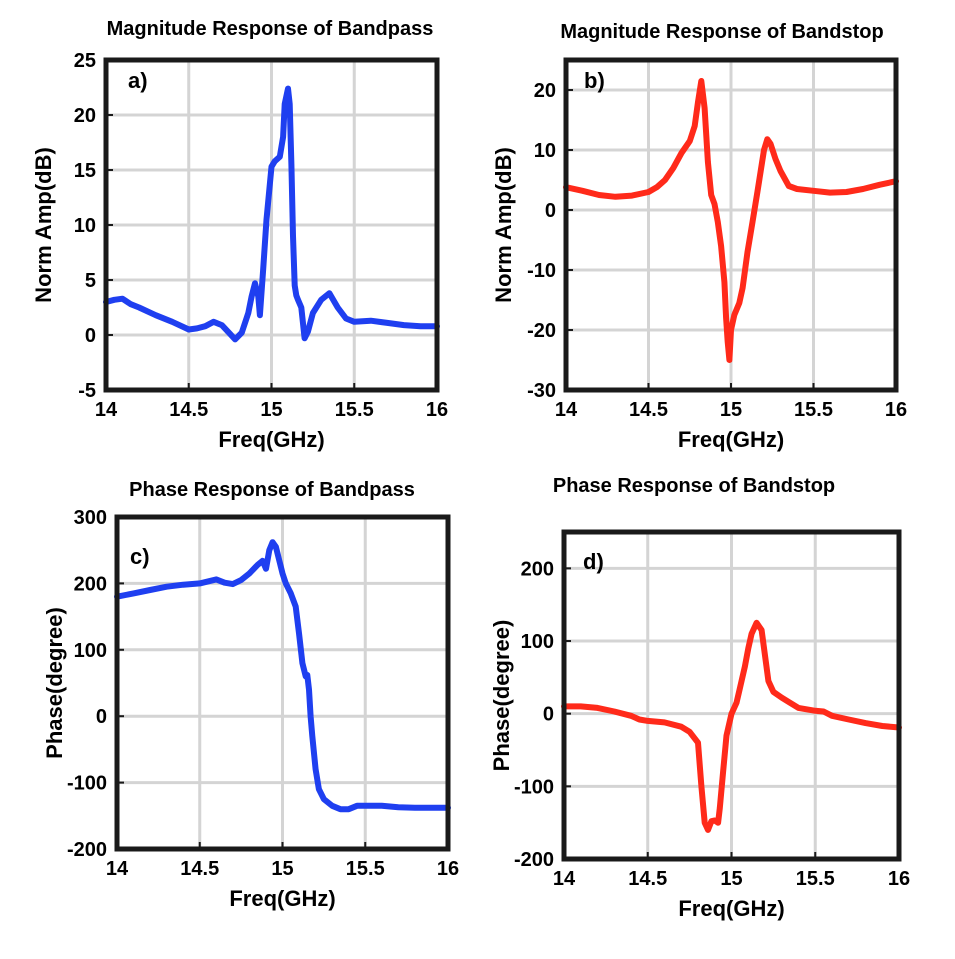 The image size is (955, 959). I want to click on chart-title: Magnitude Response of Bandpass, so click(270, 29).